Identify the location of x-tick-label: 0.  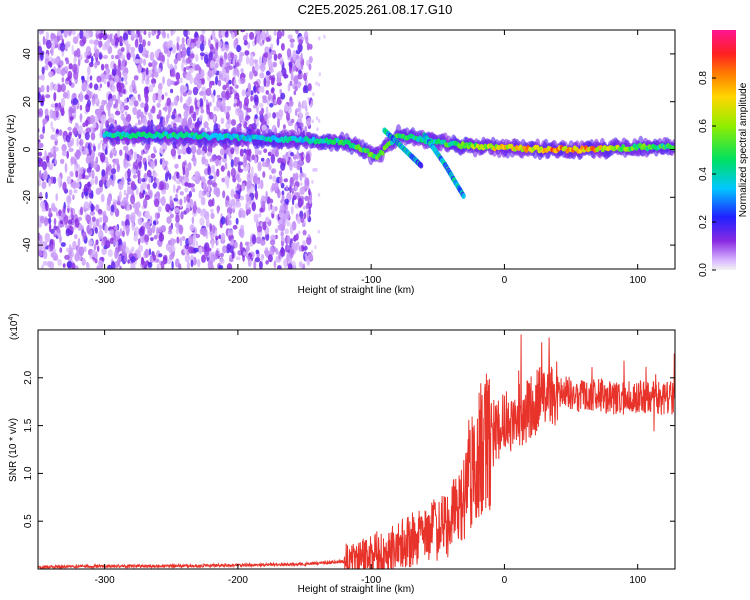
(505, 580).